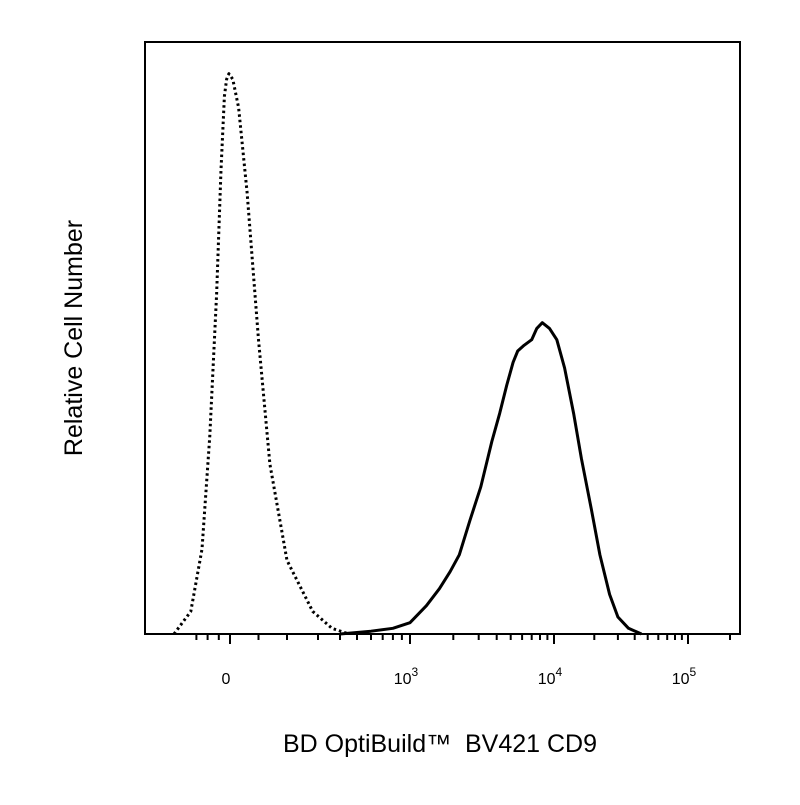 The image size is (800, 805). I want to click on x-tick-labels: 0 10³ 10⁴ 10⁵, so click(459, 676).